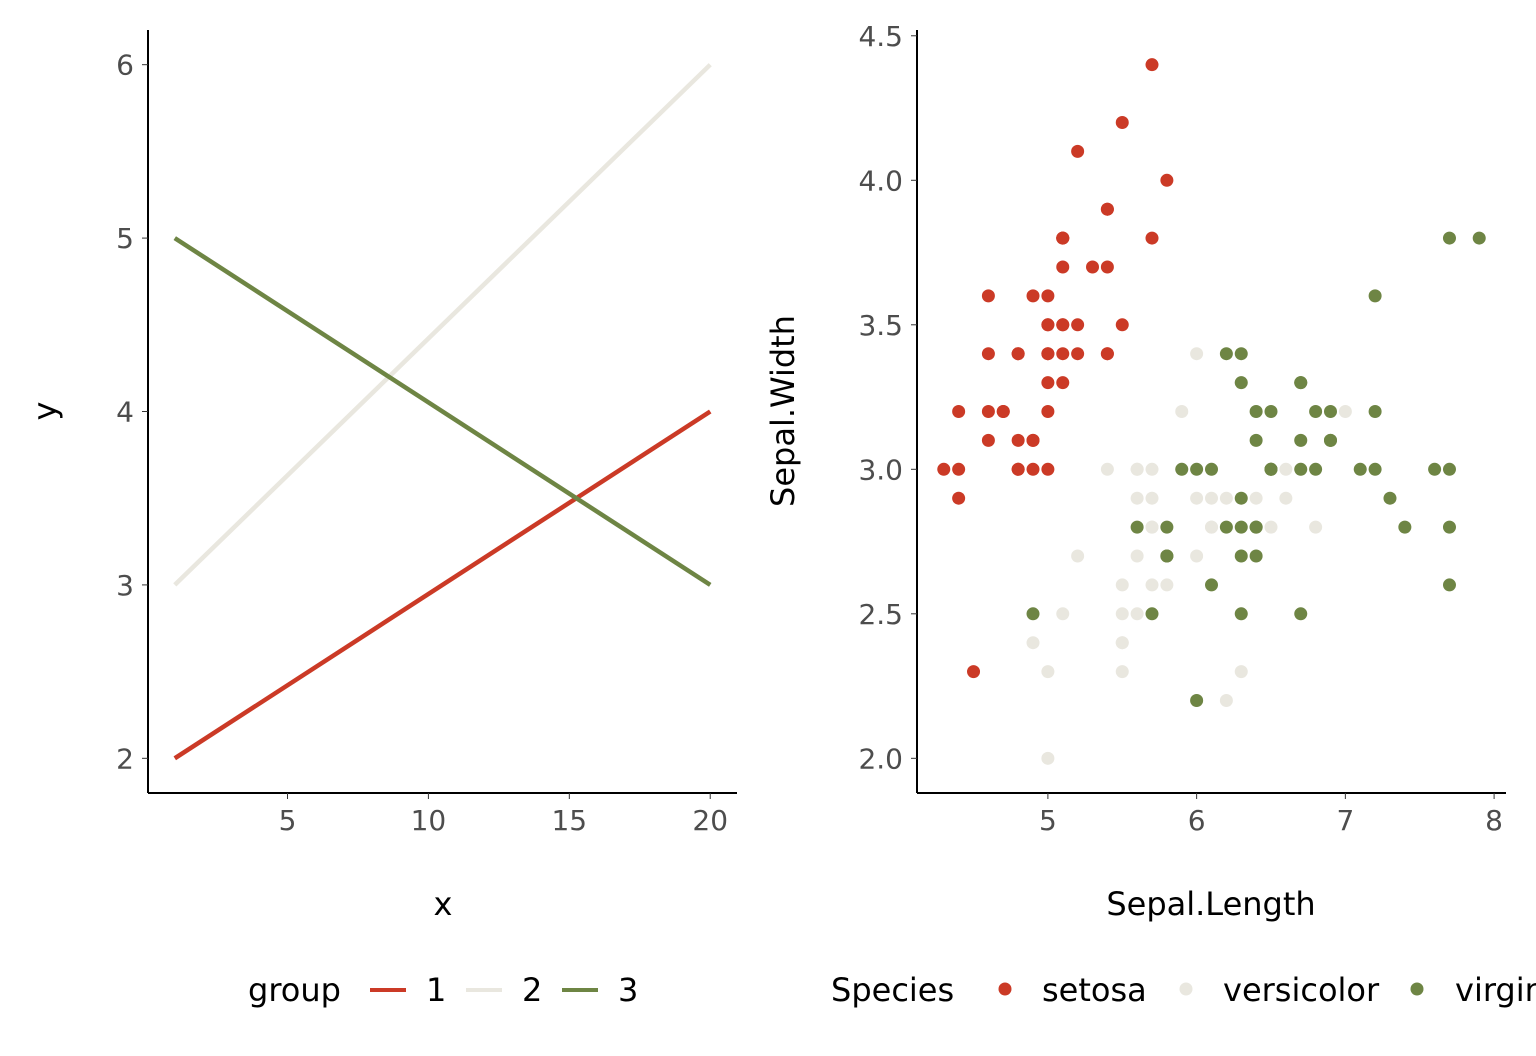 The width and height of the screenshot is (1536, 1056). What do you see at coordinates (892, 990) in the screenshot?
I see `legend-title: Species` at bounding box center [892, 990].